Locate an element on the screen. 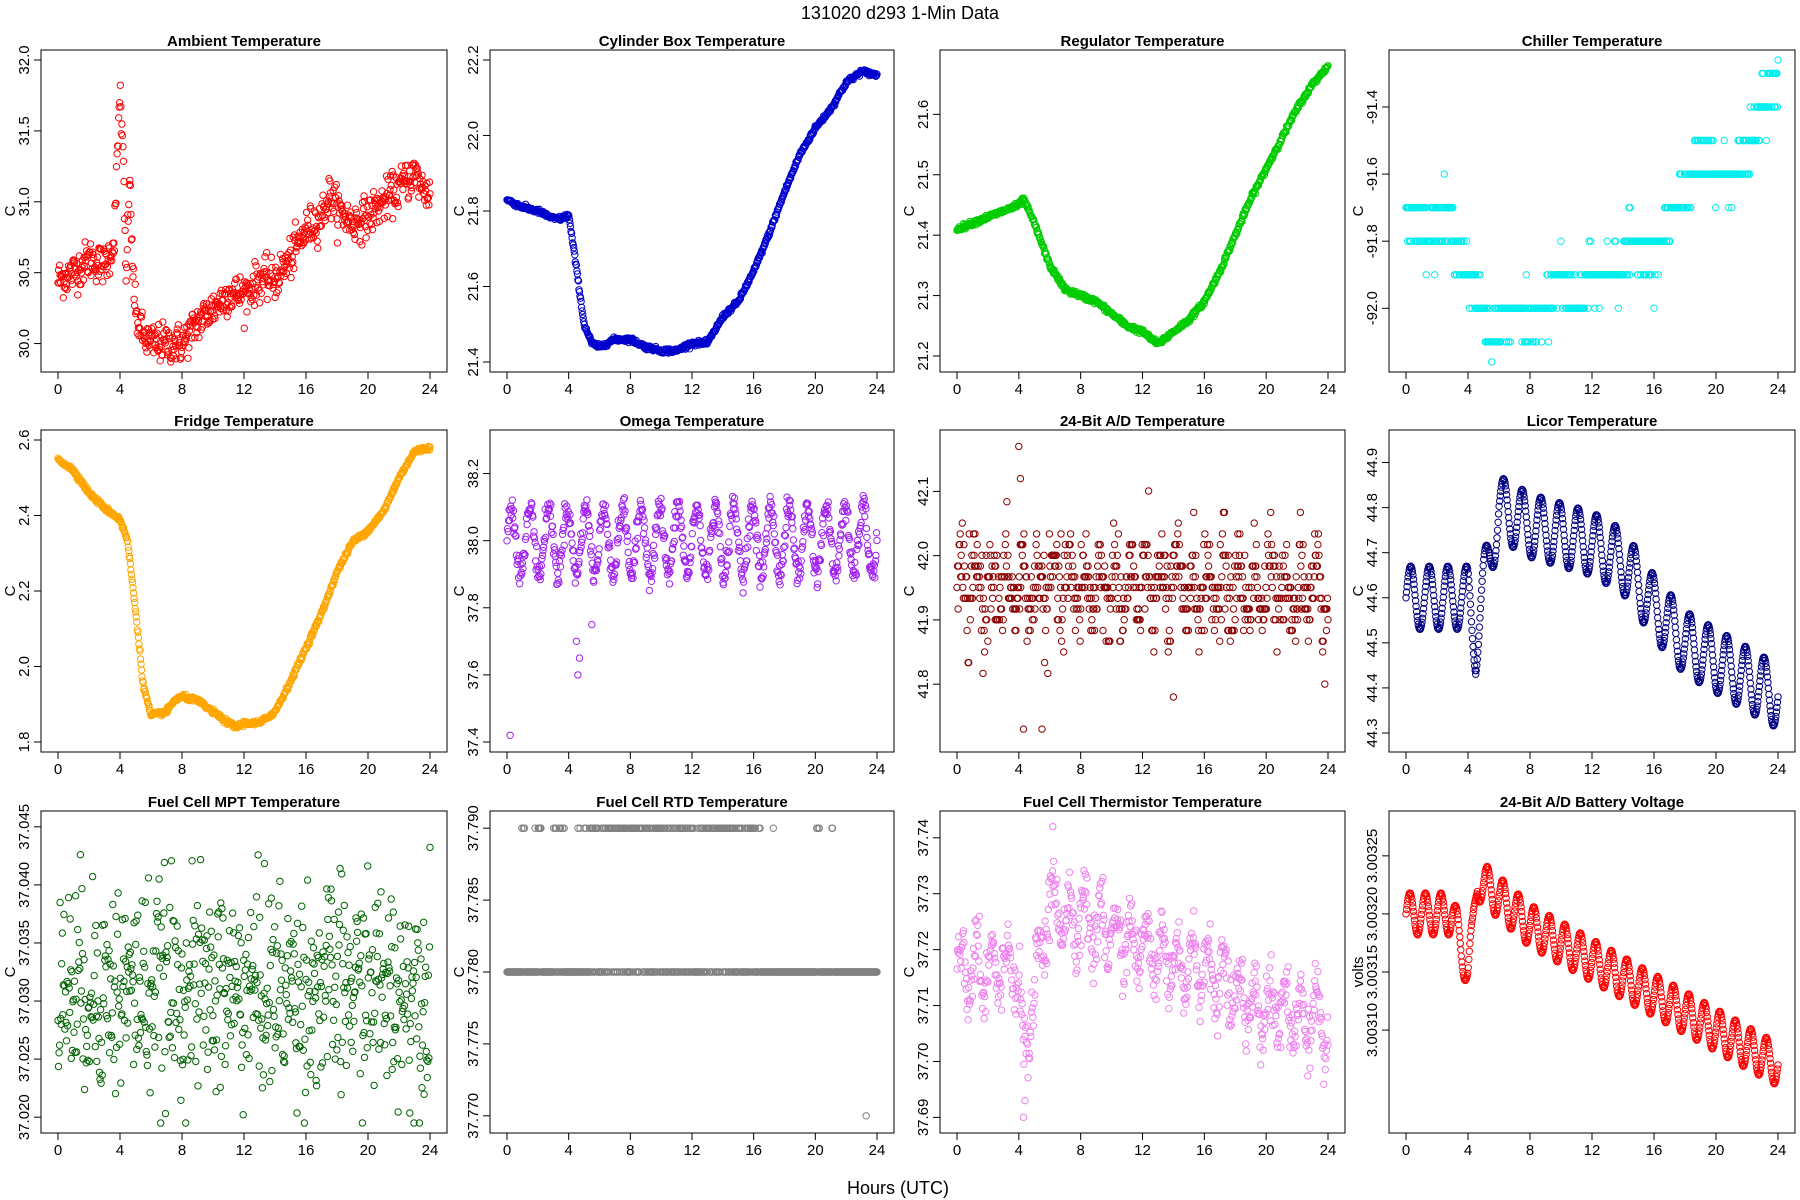 The width and height of the screenshot is (1800, 1200). x-tick-label: 12 is located at coordinates (1142, 769).